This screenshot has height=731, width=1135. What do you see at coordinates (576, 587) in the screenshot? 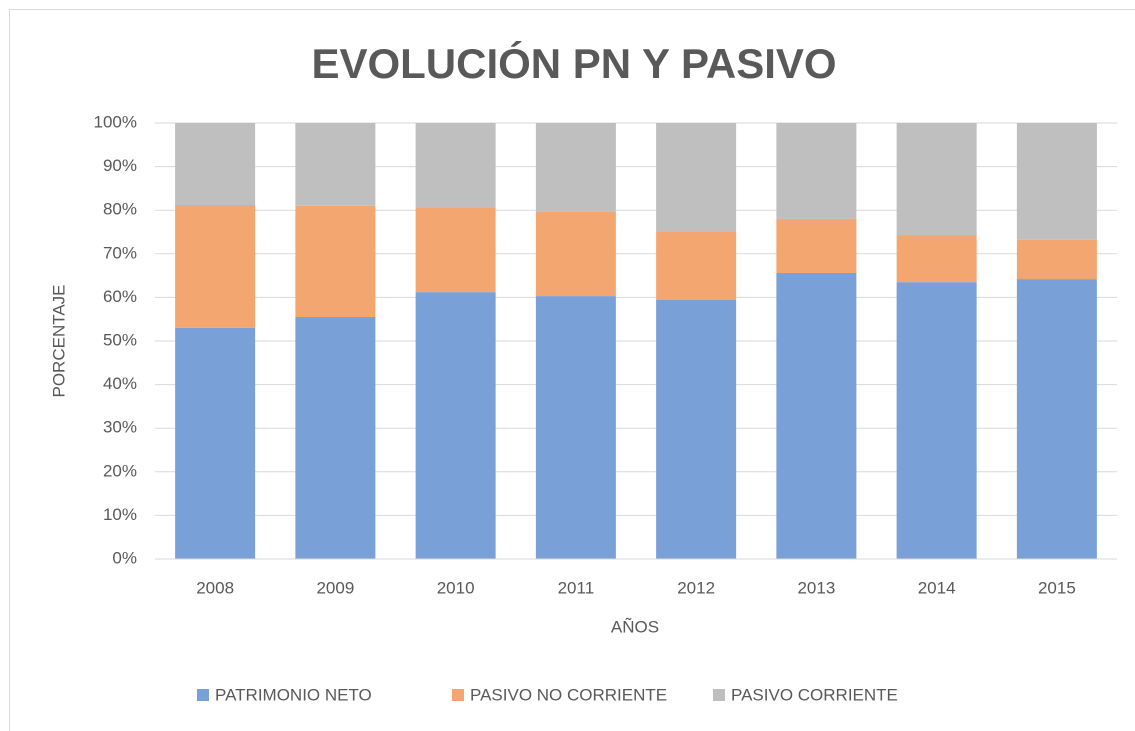
I see `x-tick-label: 2011` at bounding box center [576, 587].